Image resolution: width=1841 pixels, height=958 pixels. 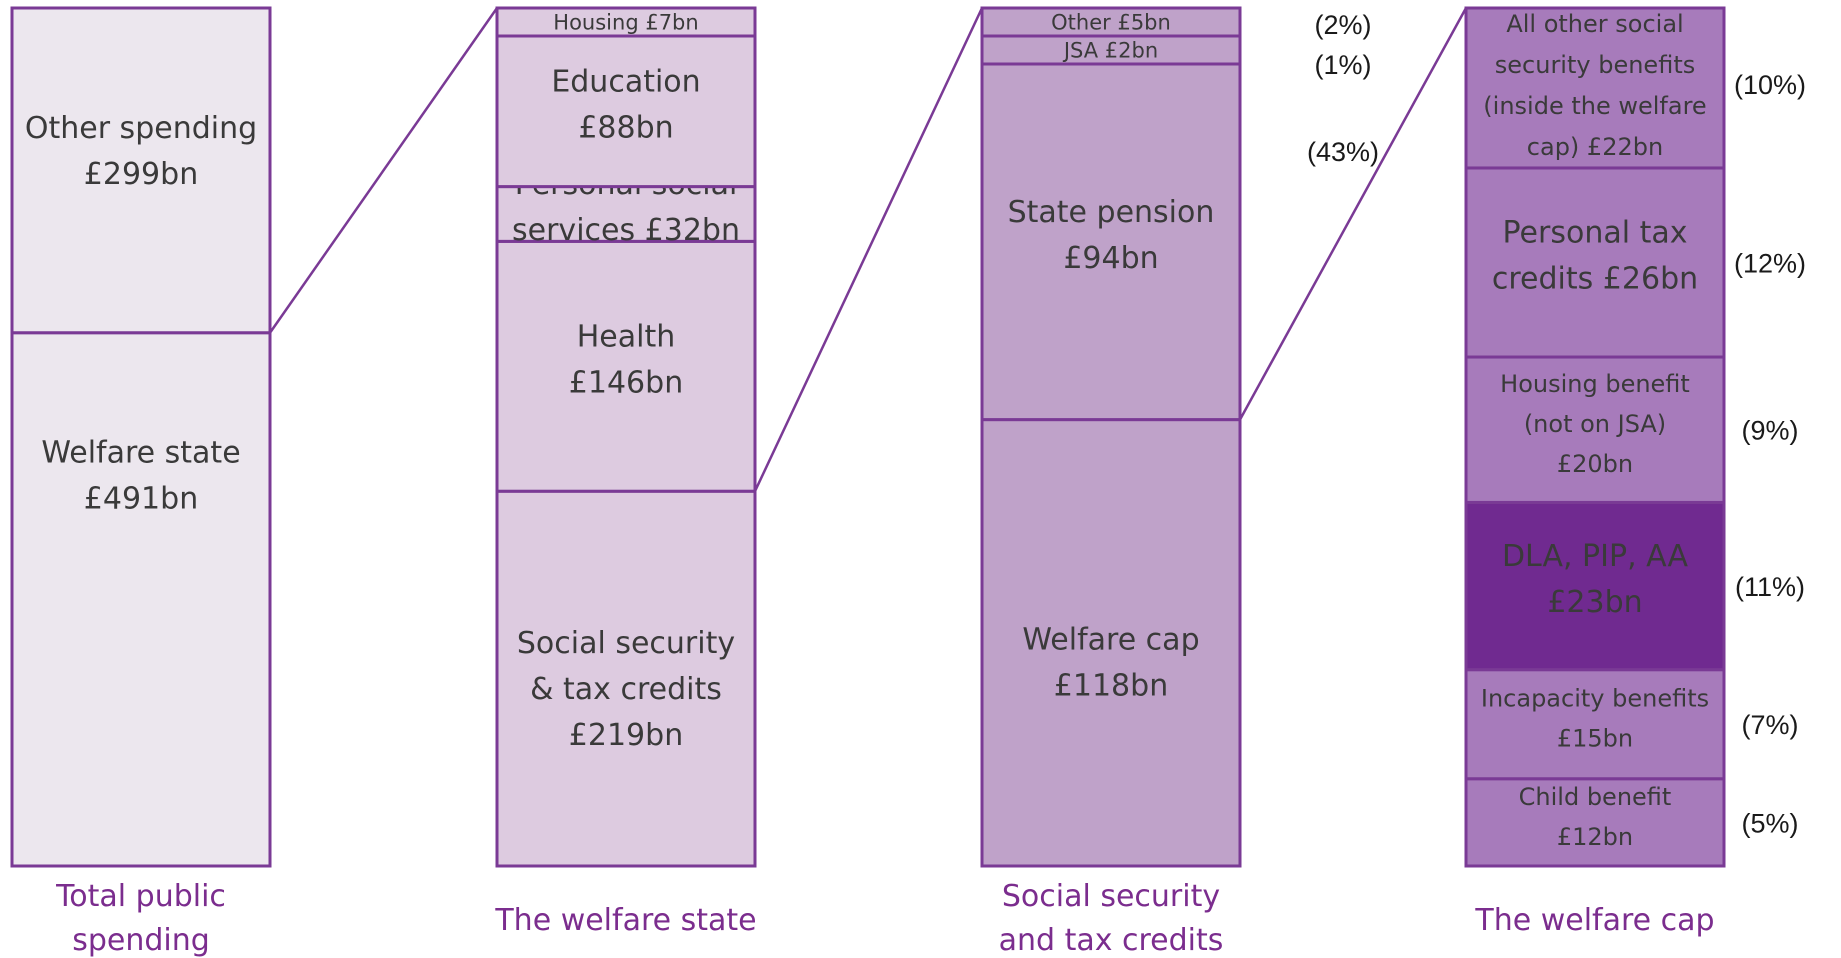 I want to click on category-label-the-welfare-cap-line-1: The welfare cap, so click(x=1594, y=920).